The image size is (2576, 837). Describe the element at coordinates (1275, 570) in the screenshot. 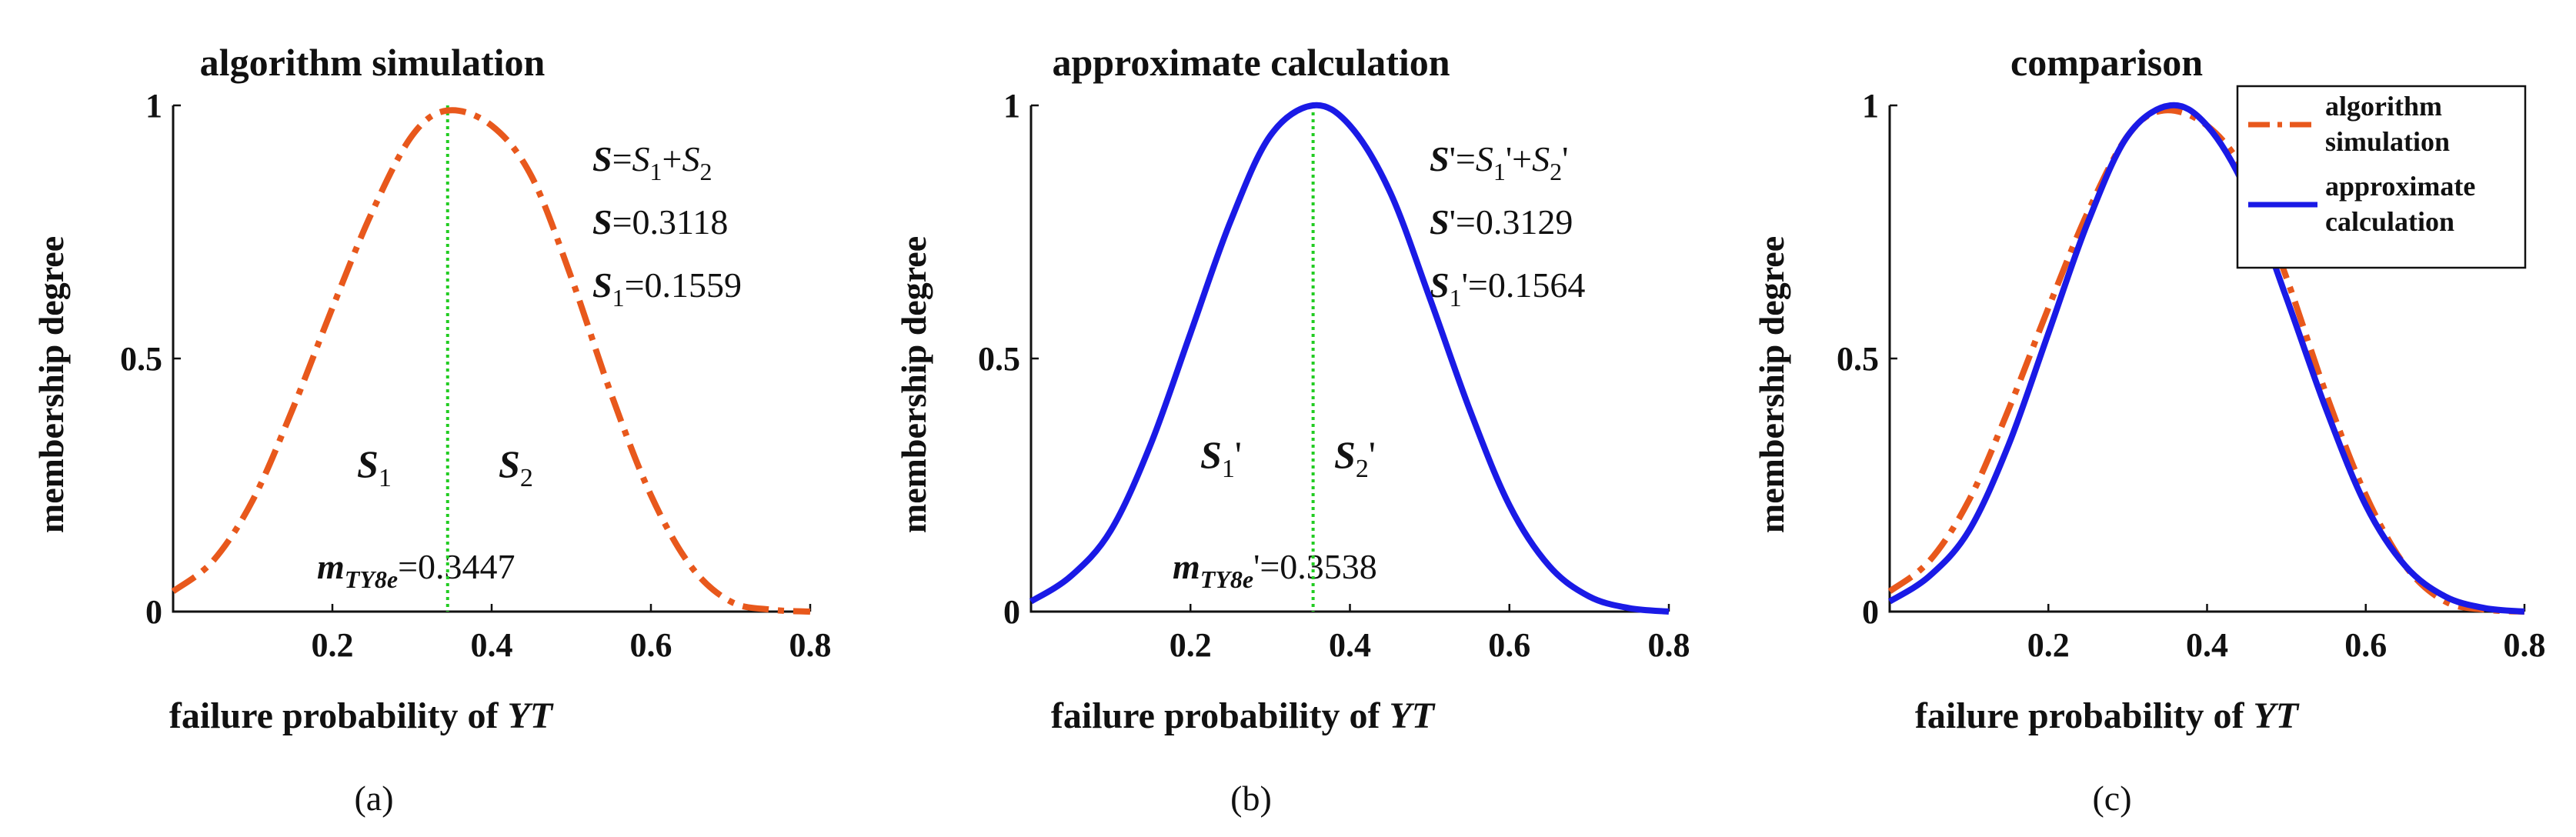

I see `mean-label: mTY8e'=0.3538` at that location.